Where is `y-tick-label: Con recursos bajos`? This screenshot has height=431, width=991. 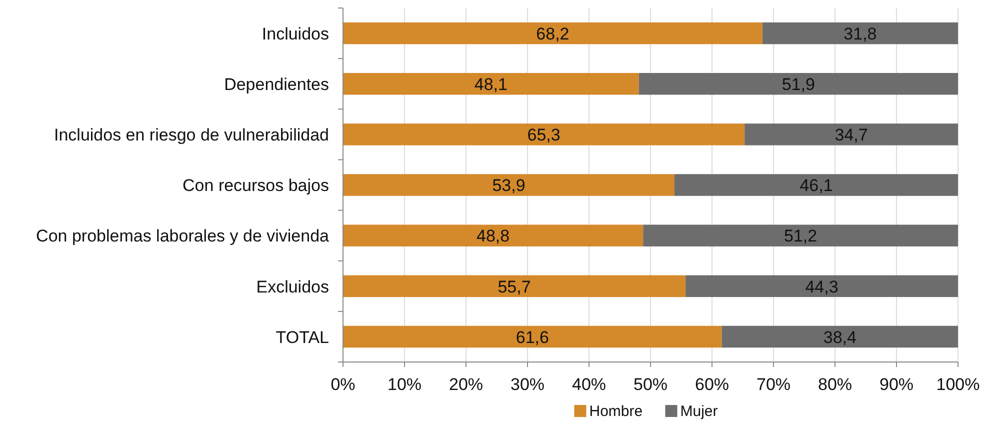 y-tick-label: Con recursos bajos is located at coordinates (255, 186).